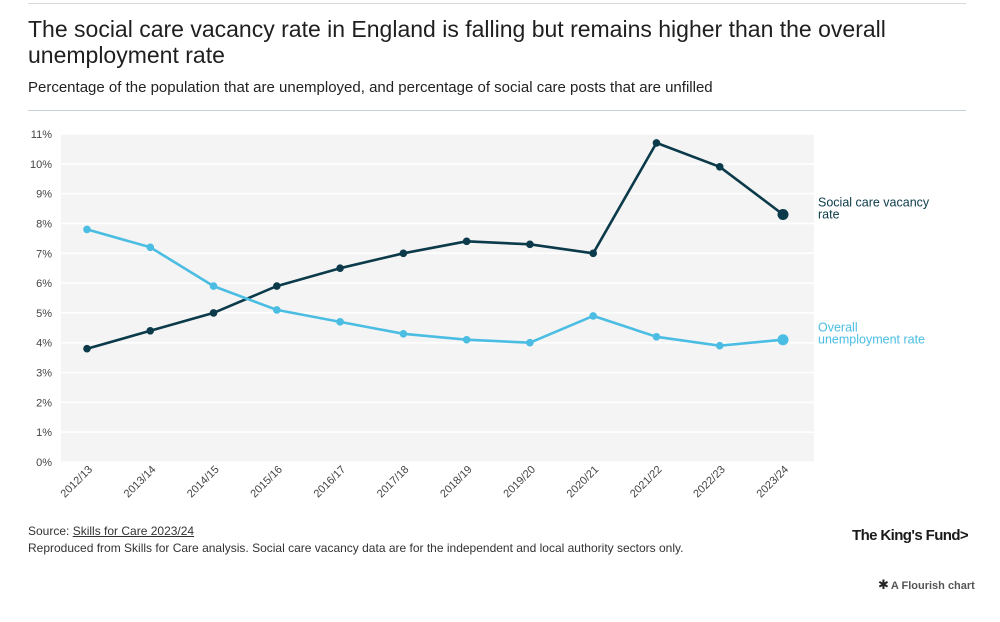 The image size is (1000, 622). I want to click on series-label: Social care vacancy, so click(874, 203).